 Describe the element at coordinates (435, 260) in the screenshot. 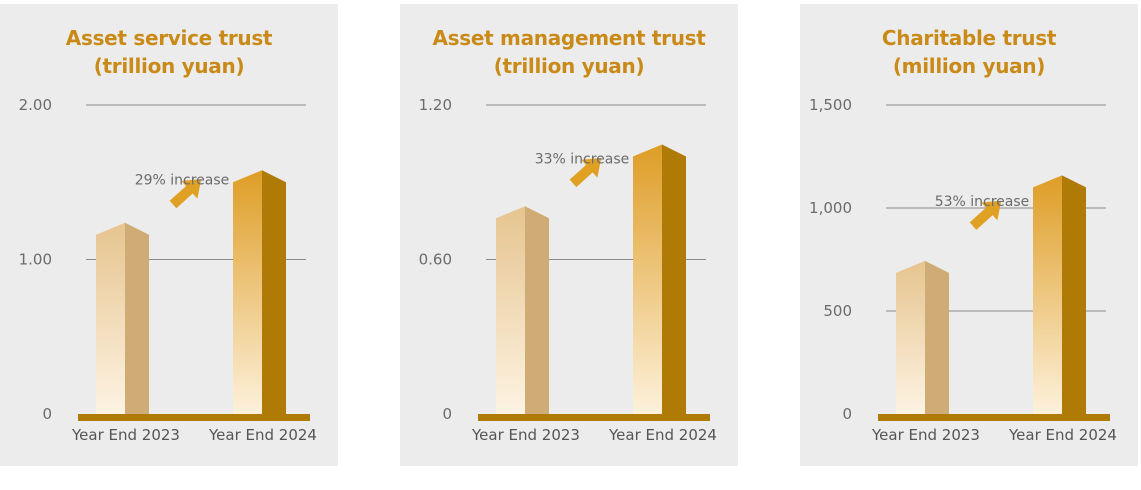

I see `y-tick-label: 0.60` at that location.